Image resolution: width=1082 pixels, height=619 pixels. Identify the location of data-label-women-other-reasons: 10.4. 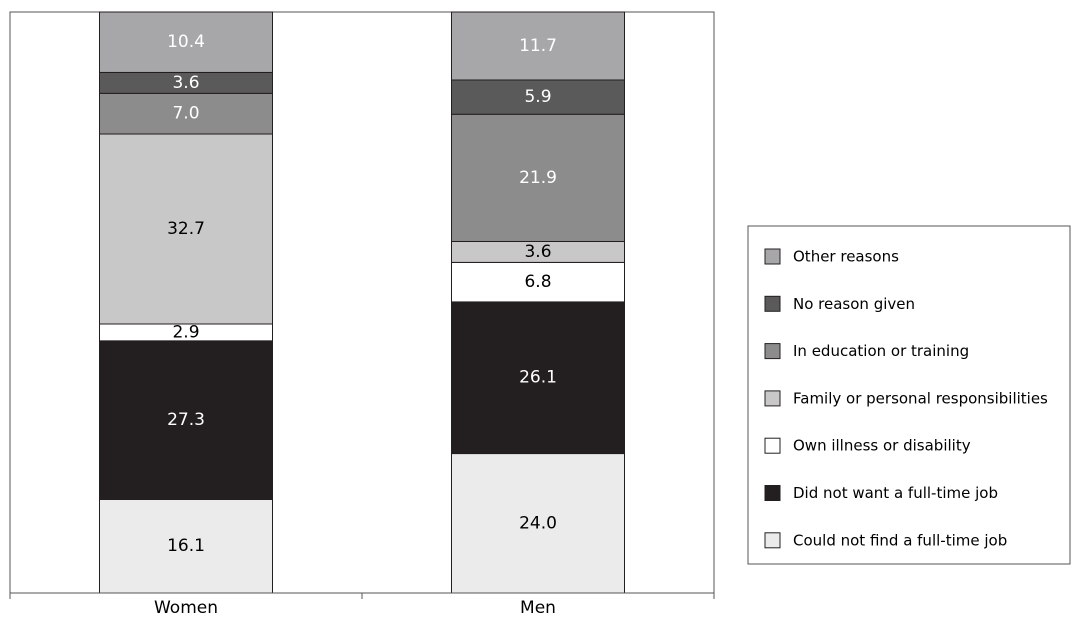
(186, 42).